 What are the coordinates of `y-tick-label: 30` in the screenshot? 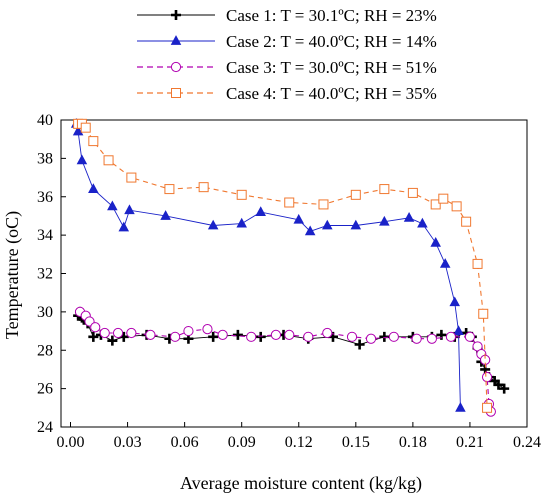 It's located at (45, 312).